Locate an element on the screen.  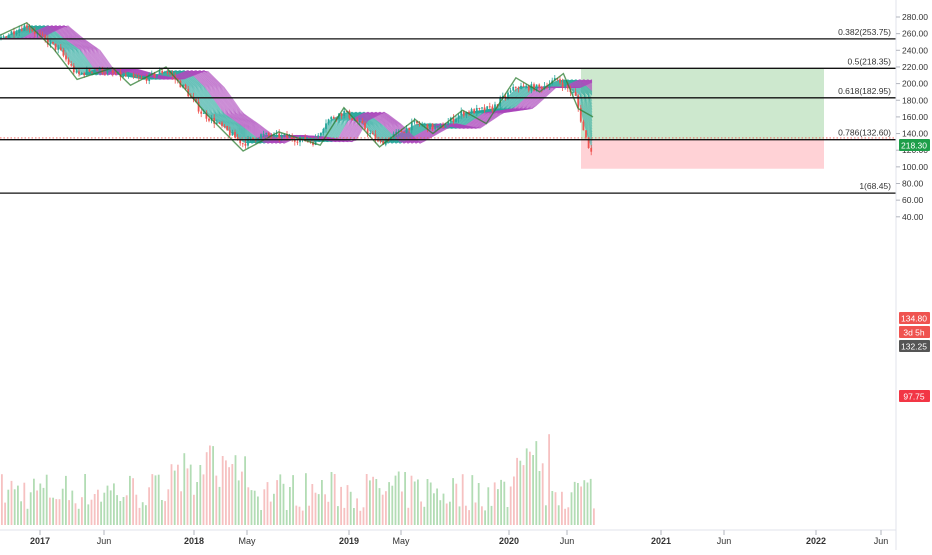
fib-label: 1(68.45) is located at coordinates (875, 186).